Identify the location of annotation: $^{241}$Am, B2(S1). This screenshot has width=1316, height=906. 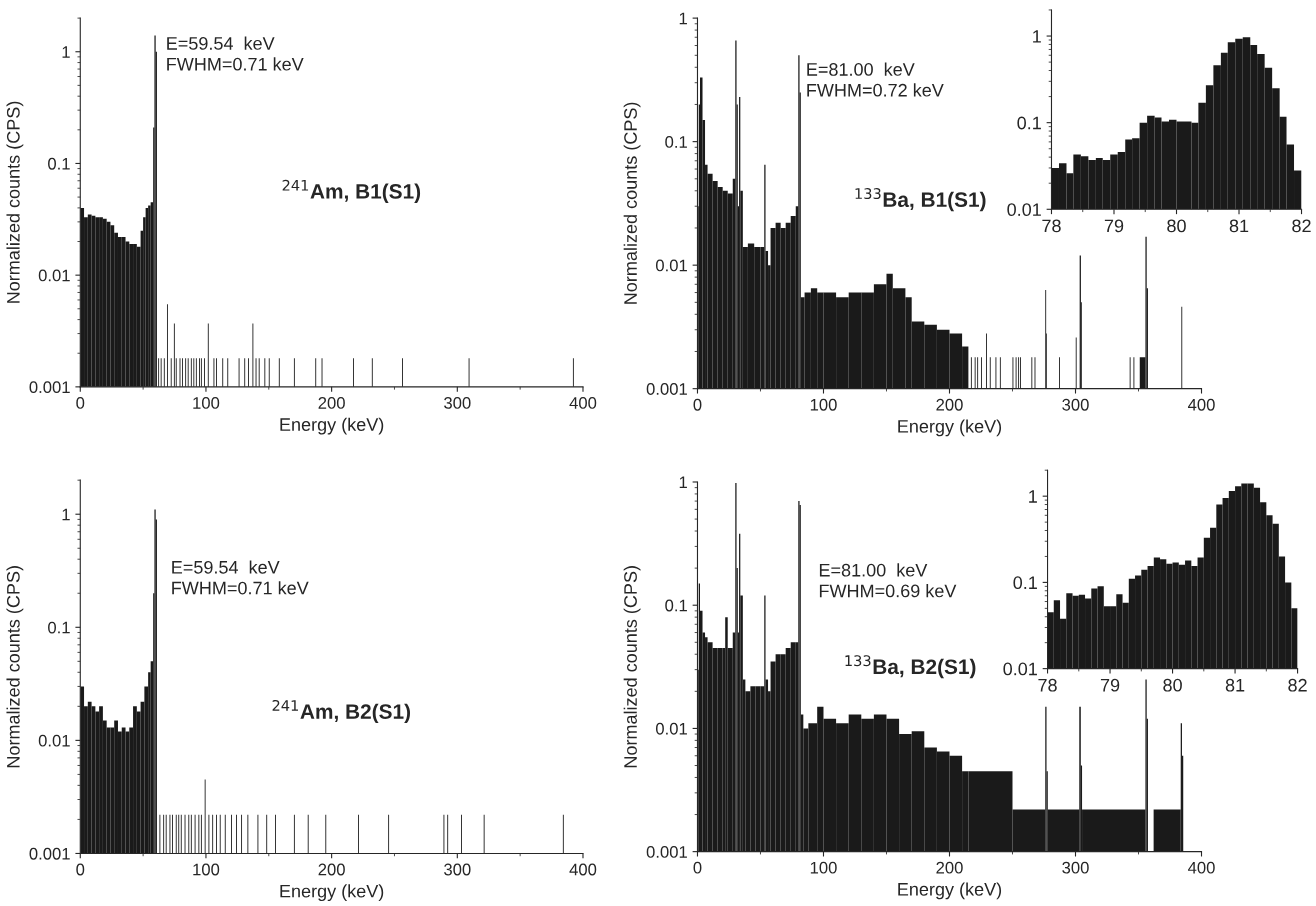
(341, 711).